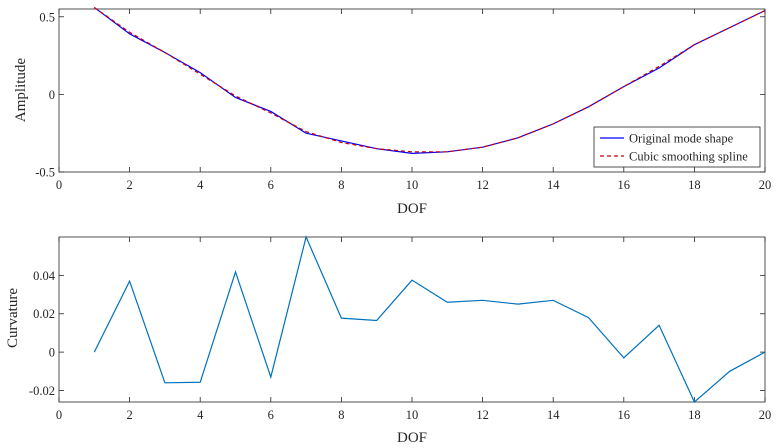 The image size is (776, 448). Describe the element at coordinates (688, 157) in the screenshot. I see `legend-label-spline: Cubic smoothing spline` at that location.